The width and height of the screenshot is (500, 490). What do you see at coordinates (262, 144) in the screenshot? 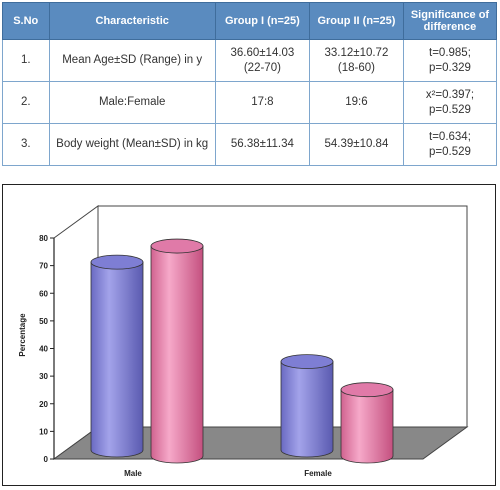
I see `cell-group-1: 56.38±11.34` at bounding box center [262, 144].